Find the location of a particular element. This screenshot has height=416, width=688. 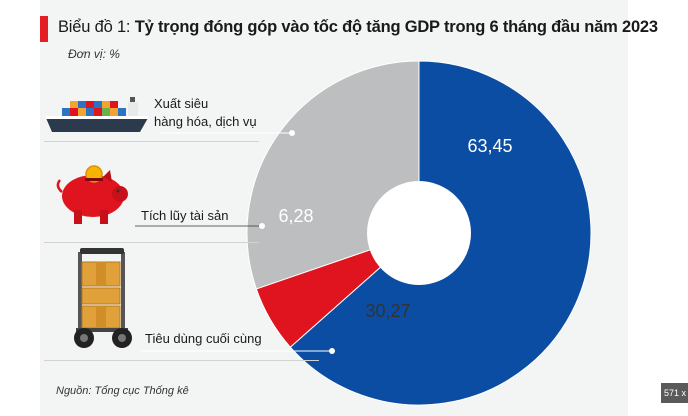

leader-dot-savings is located at coordinates (262, 226).